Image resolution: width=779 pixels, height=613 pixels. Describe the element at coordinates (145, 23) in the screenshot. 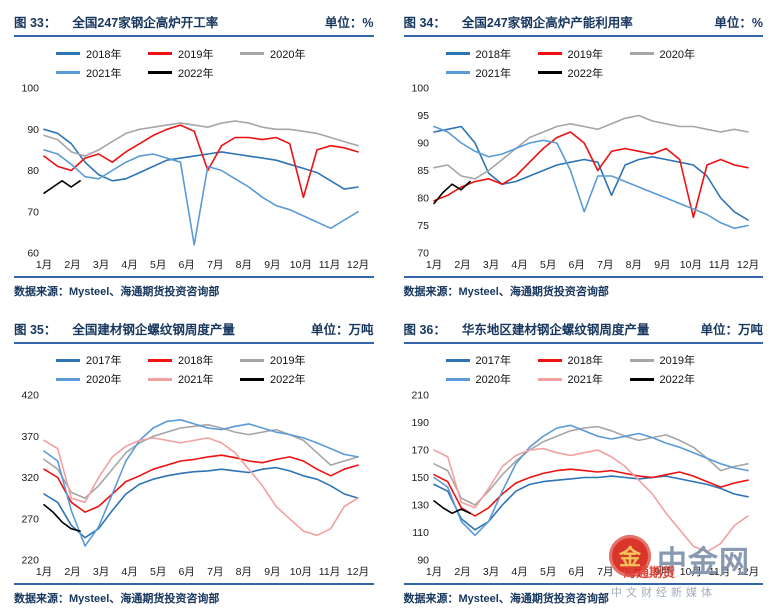

I see `chart-title: 全国247家钢企高炉开工率` at that location.